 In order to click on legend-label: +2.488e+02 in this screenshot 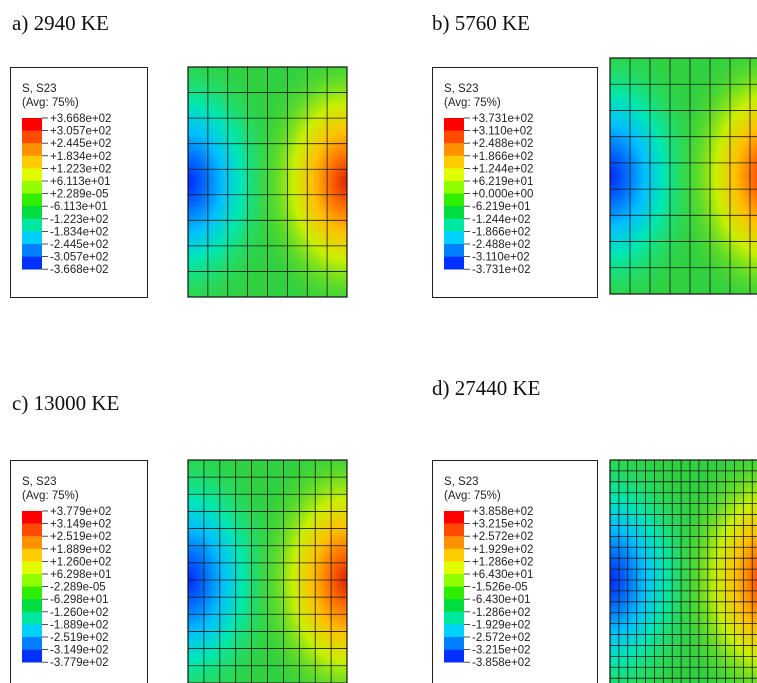, I will do `click(502, 144)`.